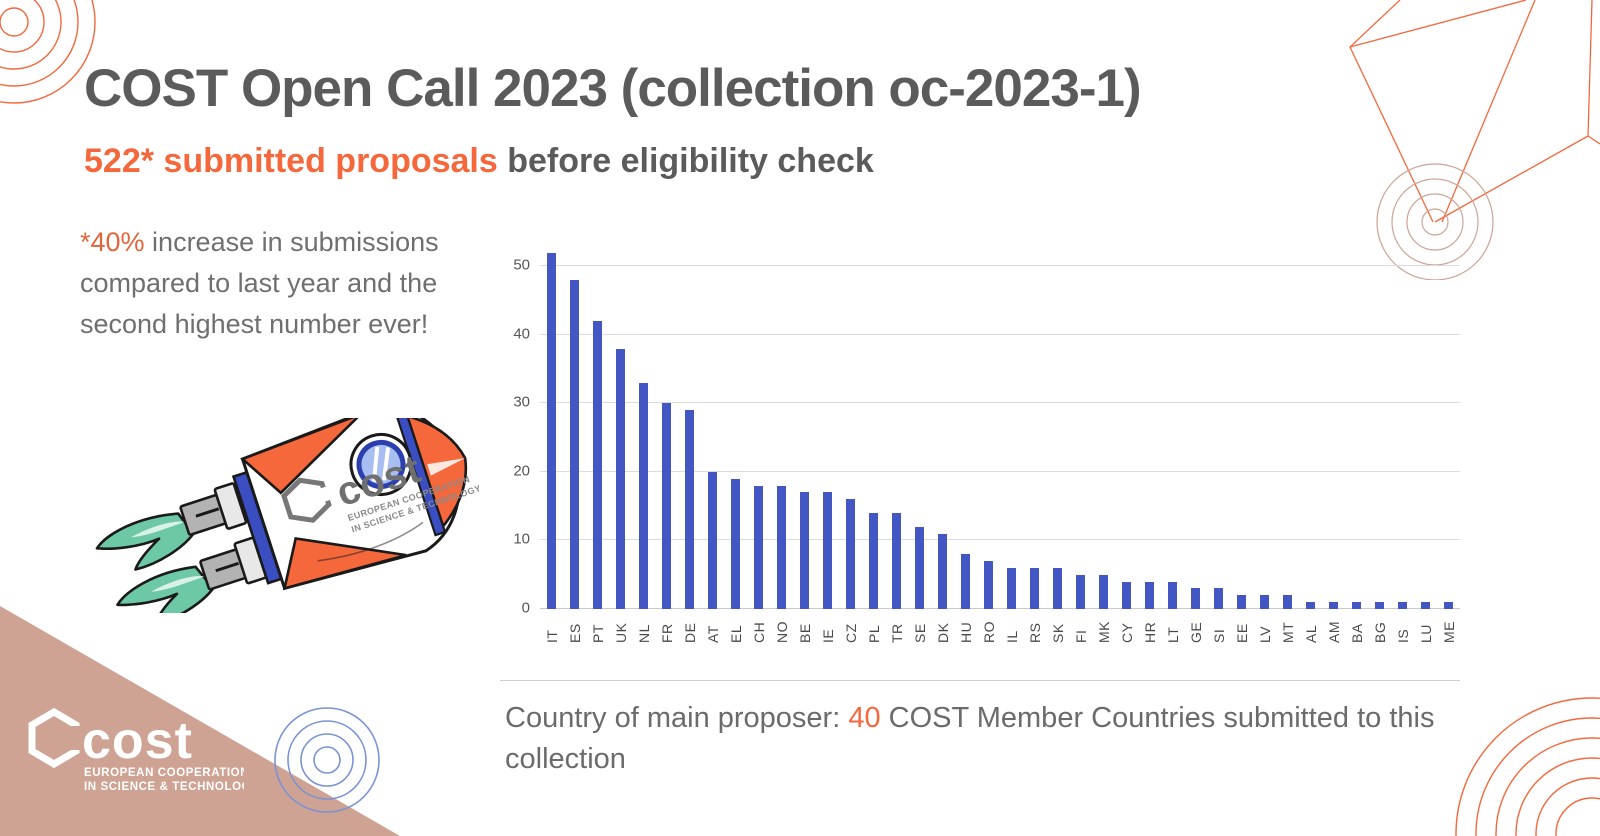 This screenshot has height=836, width=1600. I want to click on caption-highlight: 40, so click(864, 718).